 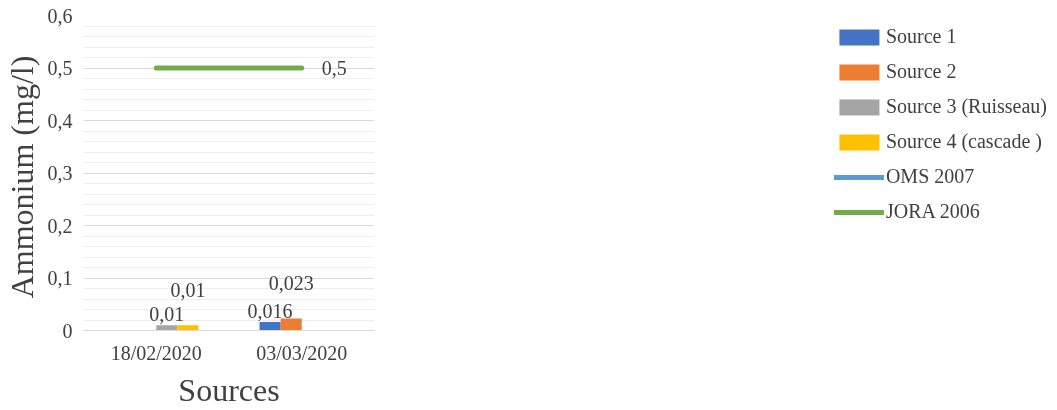 What do you see at coordinates (291, 283) in the screenshot?
I see `data-label: 0,023` at bounding box center [291, 283].